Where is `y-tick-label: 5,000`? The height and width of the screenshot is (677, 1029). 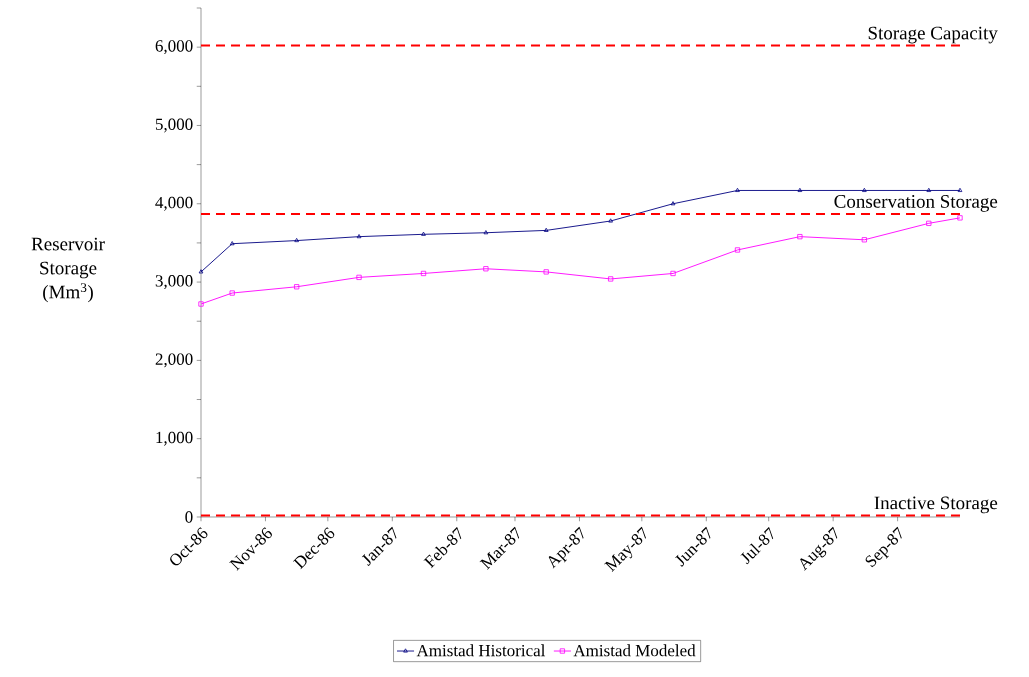
y-tick-label: 5,000 is located at coordinates (174, 125).